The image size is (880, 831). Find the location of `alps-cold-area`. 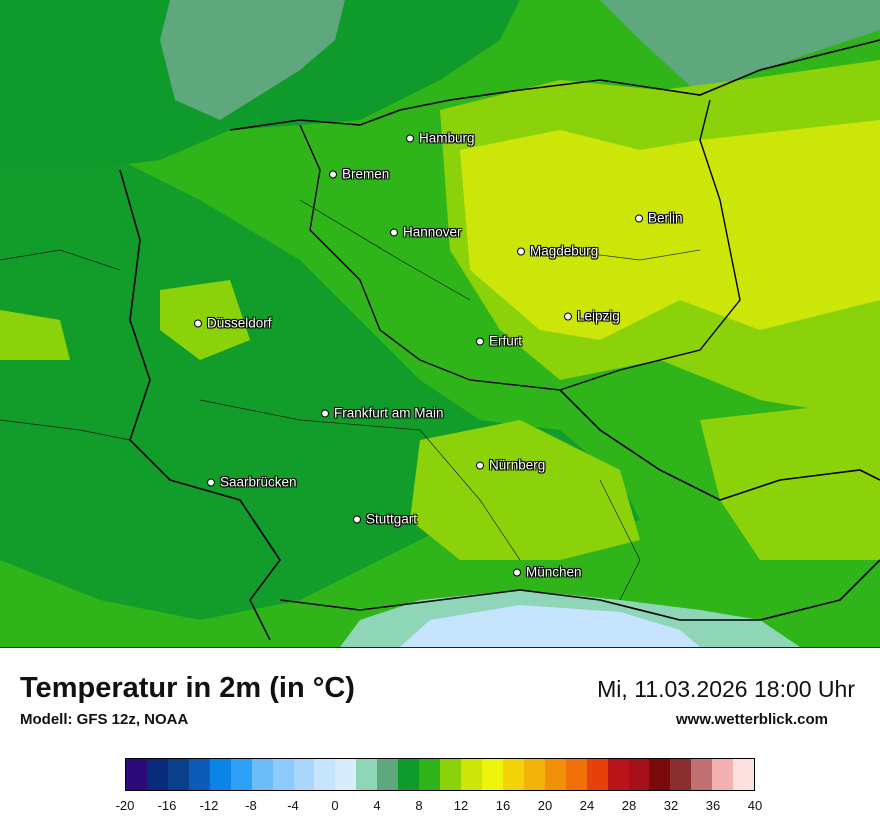

alps-cold-area is located at coordinates (550, 626).